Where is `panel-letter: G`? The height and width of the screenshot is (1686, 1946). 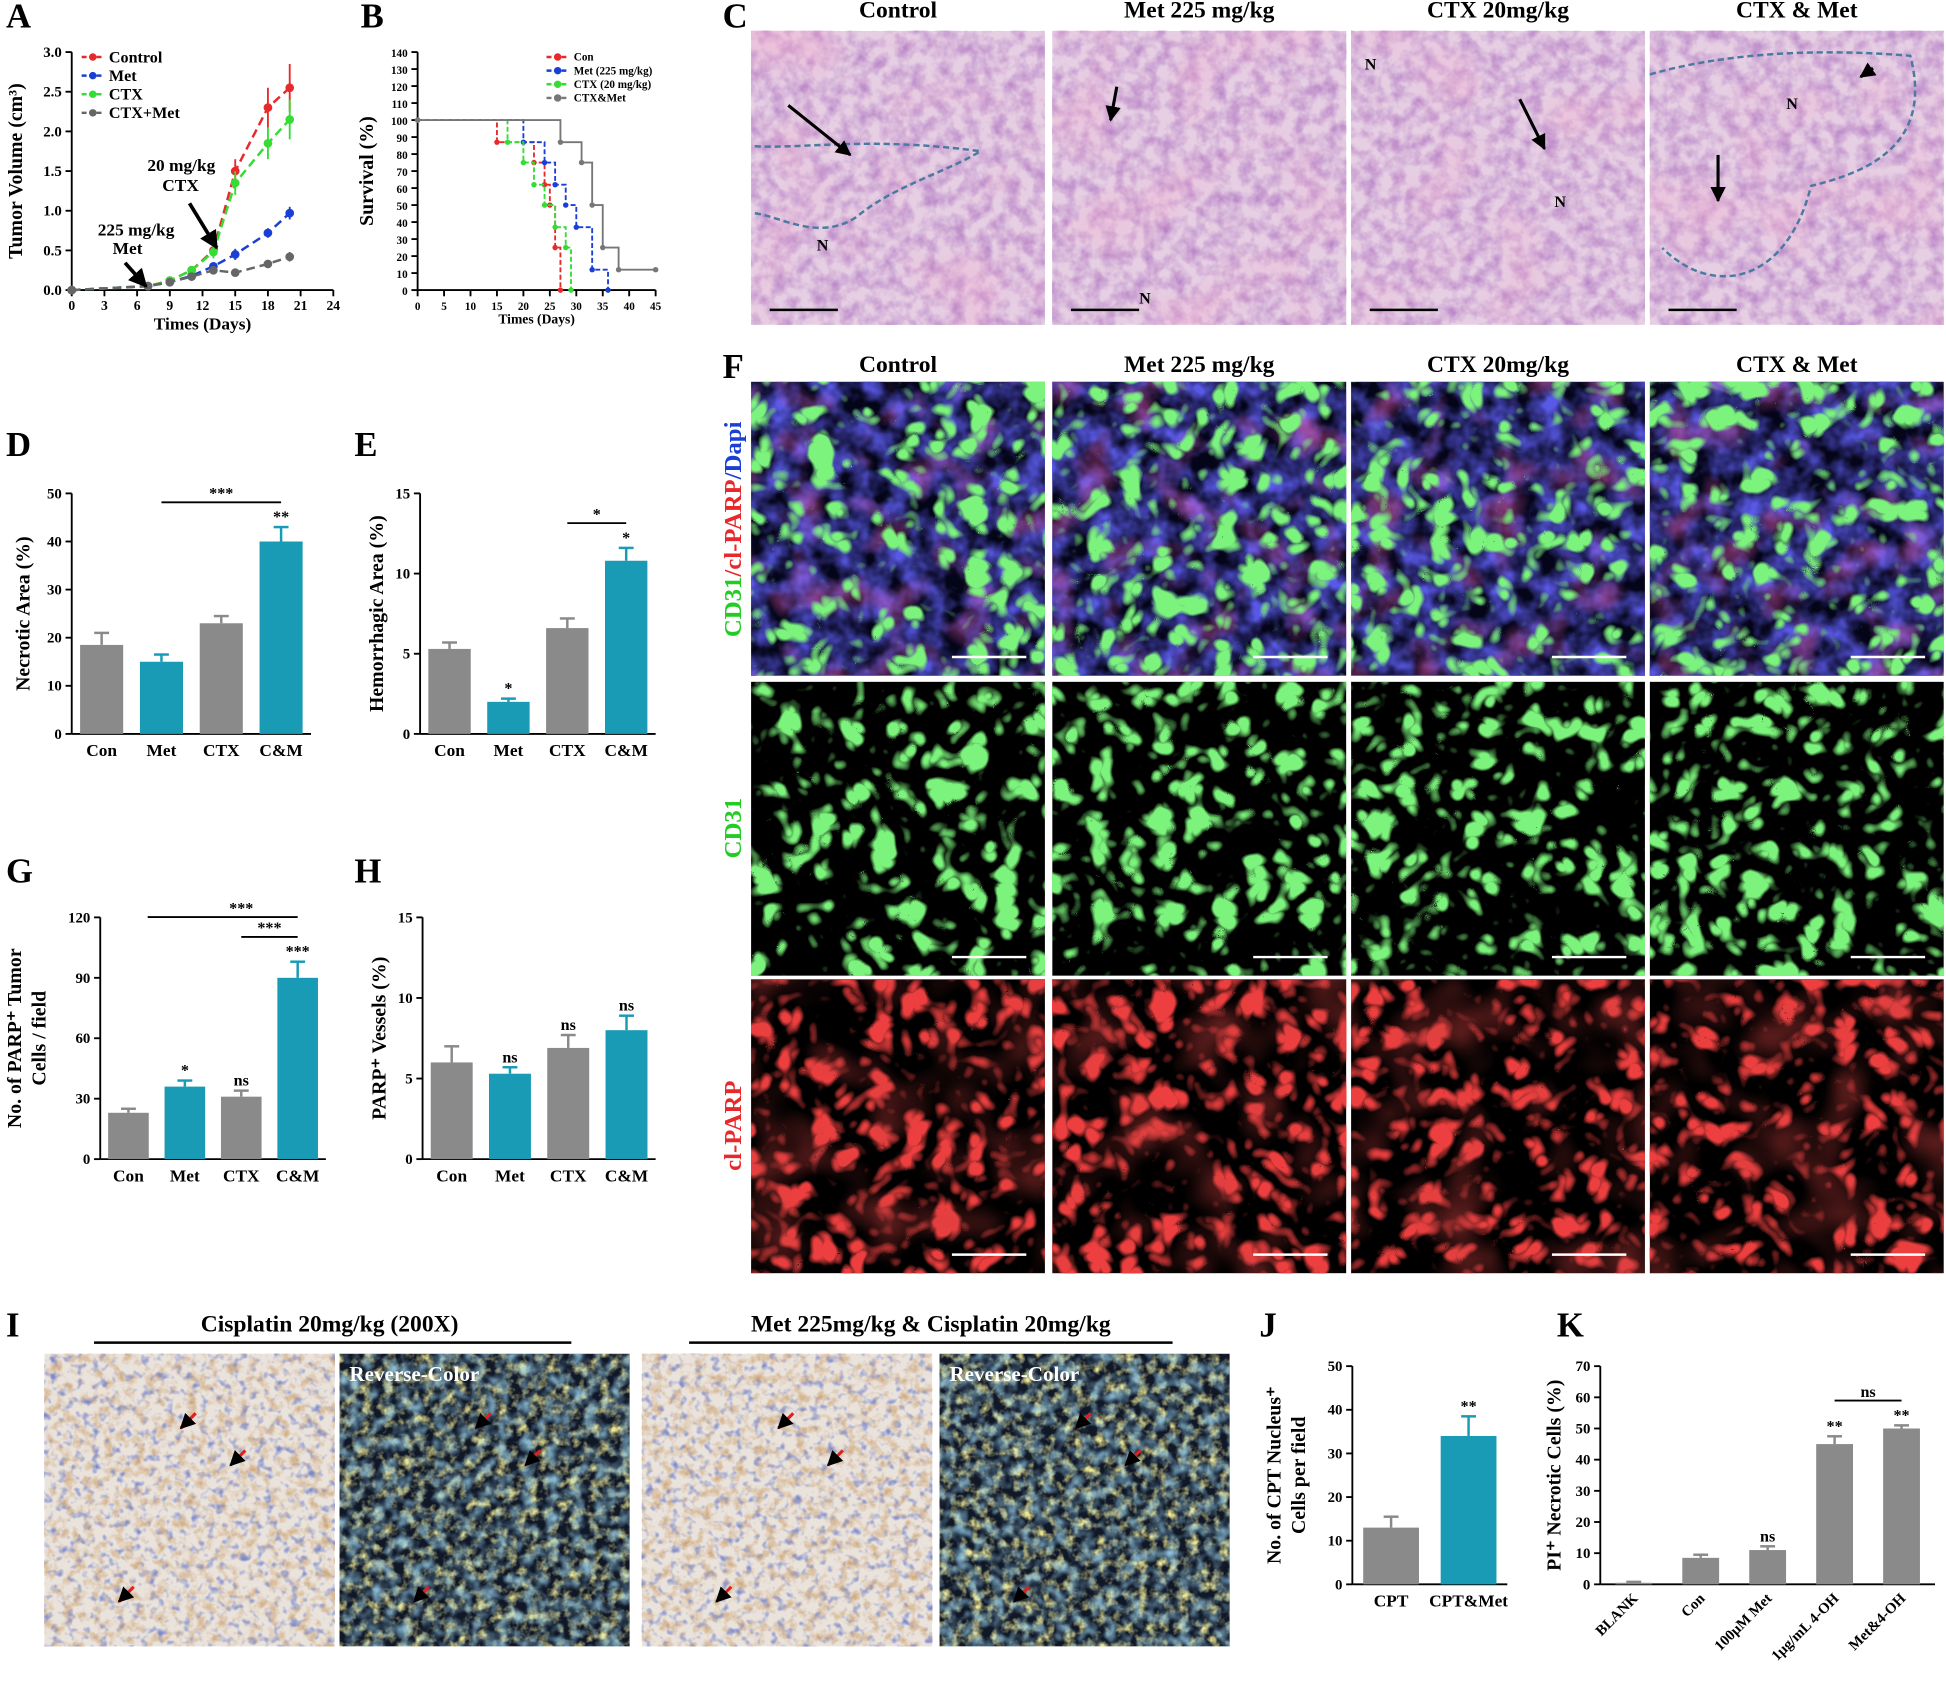 panel-letter: G is located at coordinates (19, 871).